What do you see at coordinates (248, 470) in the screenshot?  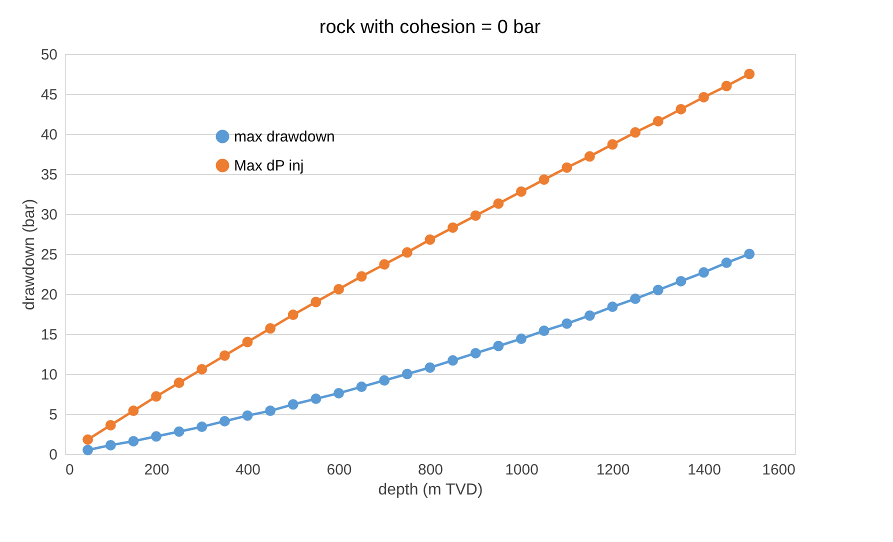 I see `x-tick-label: 400` at bounding box center [248, 470].